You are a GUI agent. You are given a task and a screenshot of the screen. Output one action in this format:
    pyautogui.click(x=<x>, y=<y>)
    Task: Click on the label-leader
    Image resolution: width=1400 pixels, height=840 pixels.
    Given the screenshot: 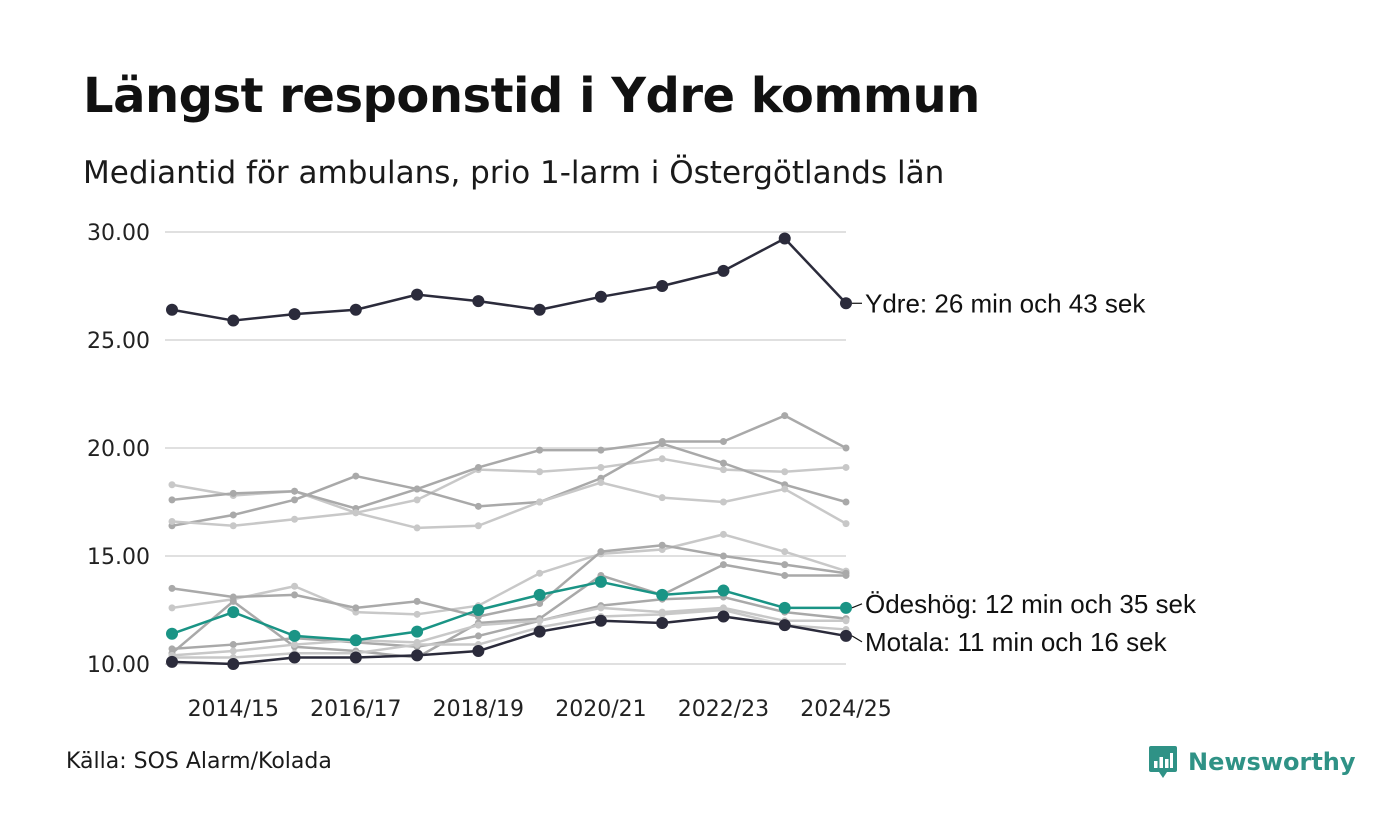 What is the action you would take?
    pyautogui.click(x=857, y=606)
    